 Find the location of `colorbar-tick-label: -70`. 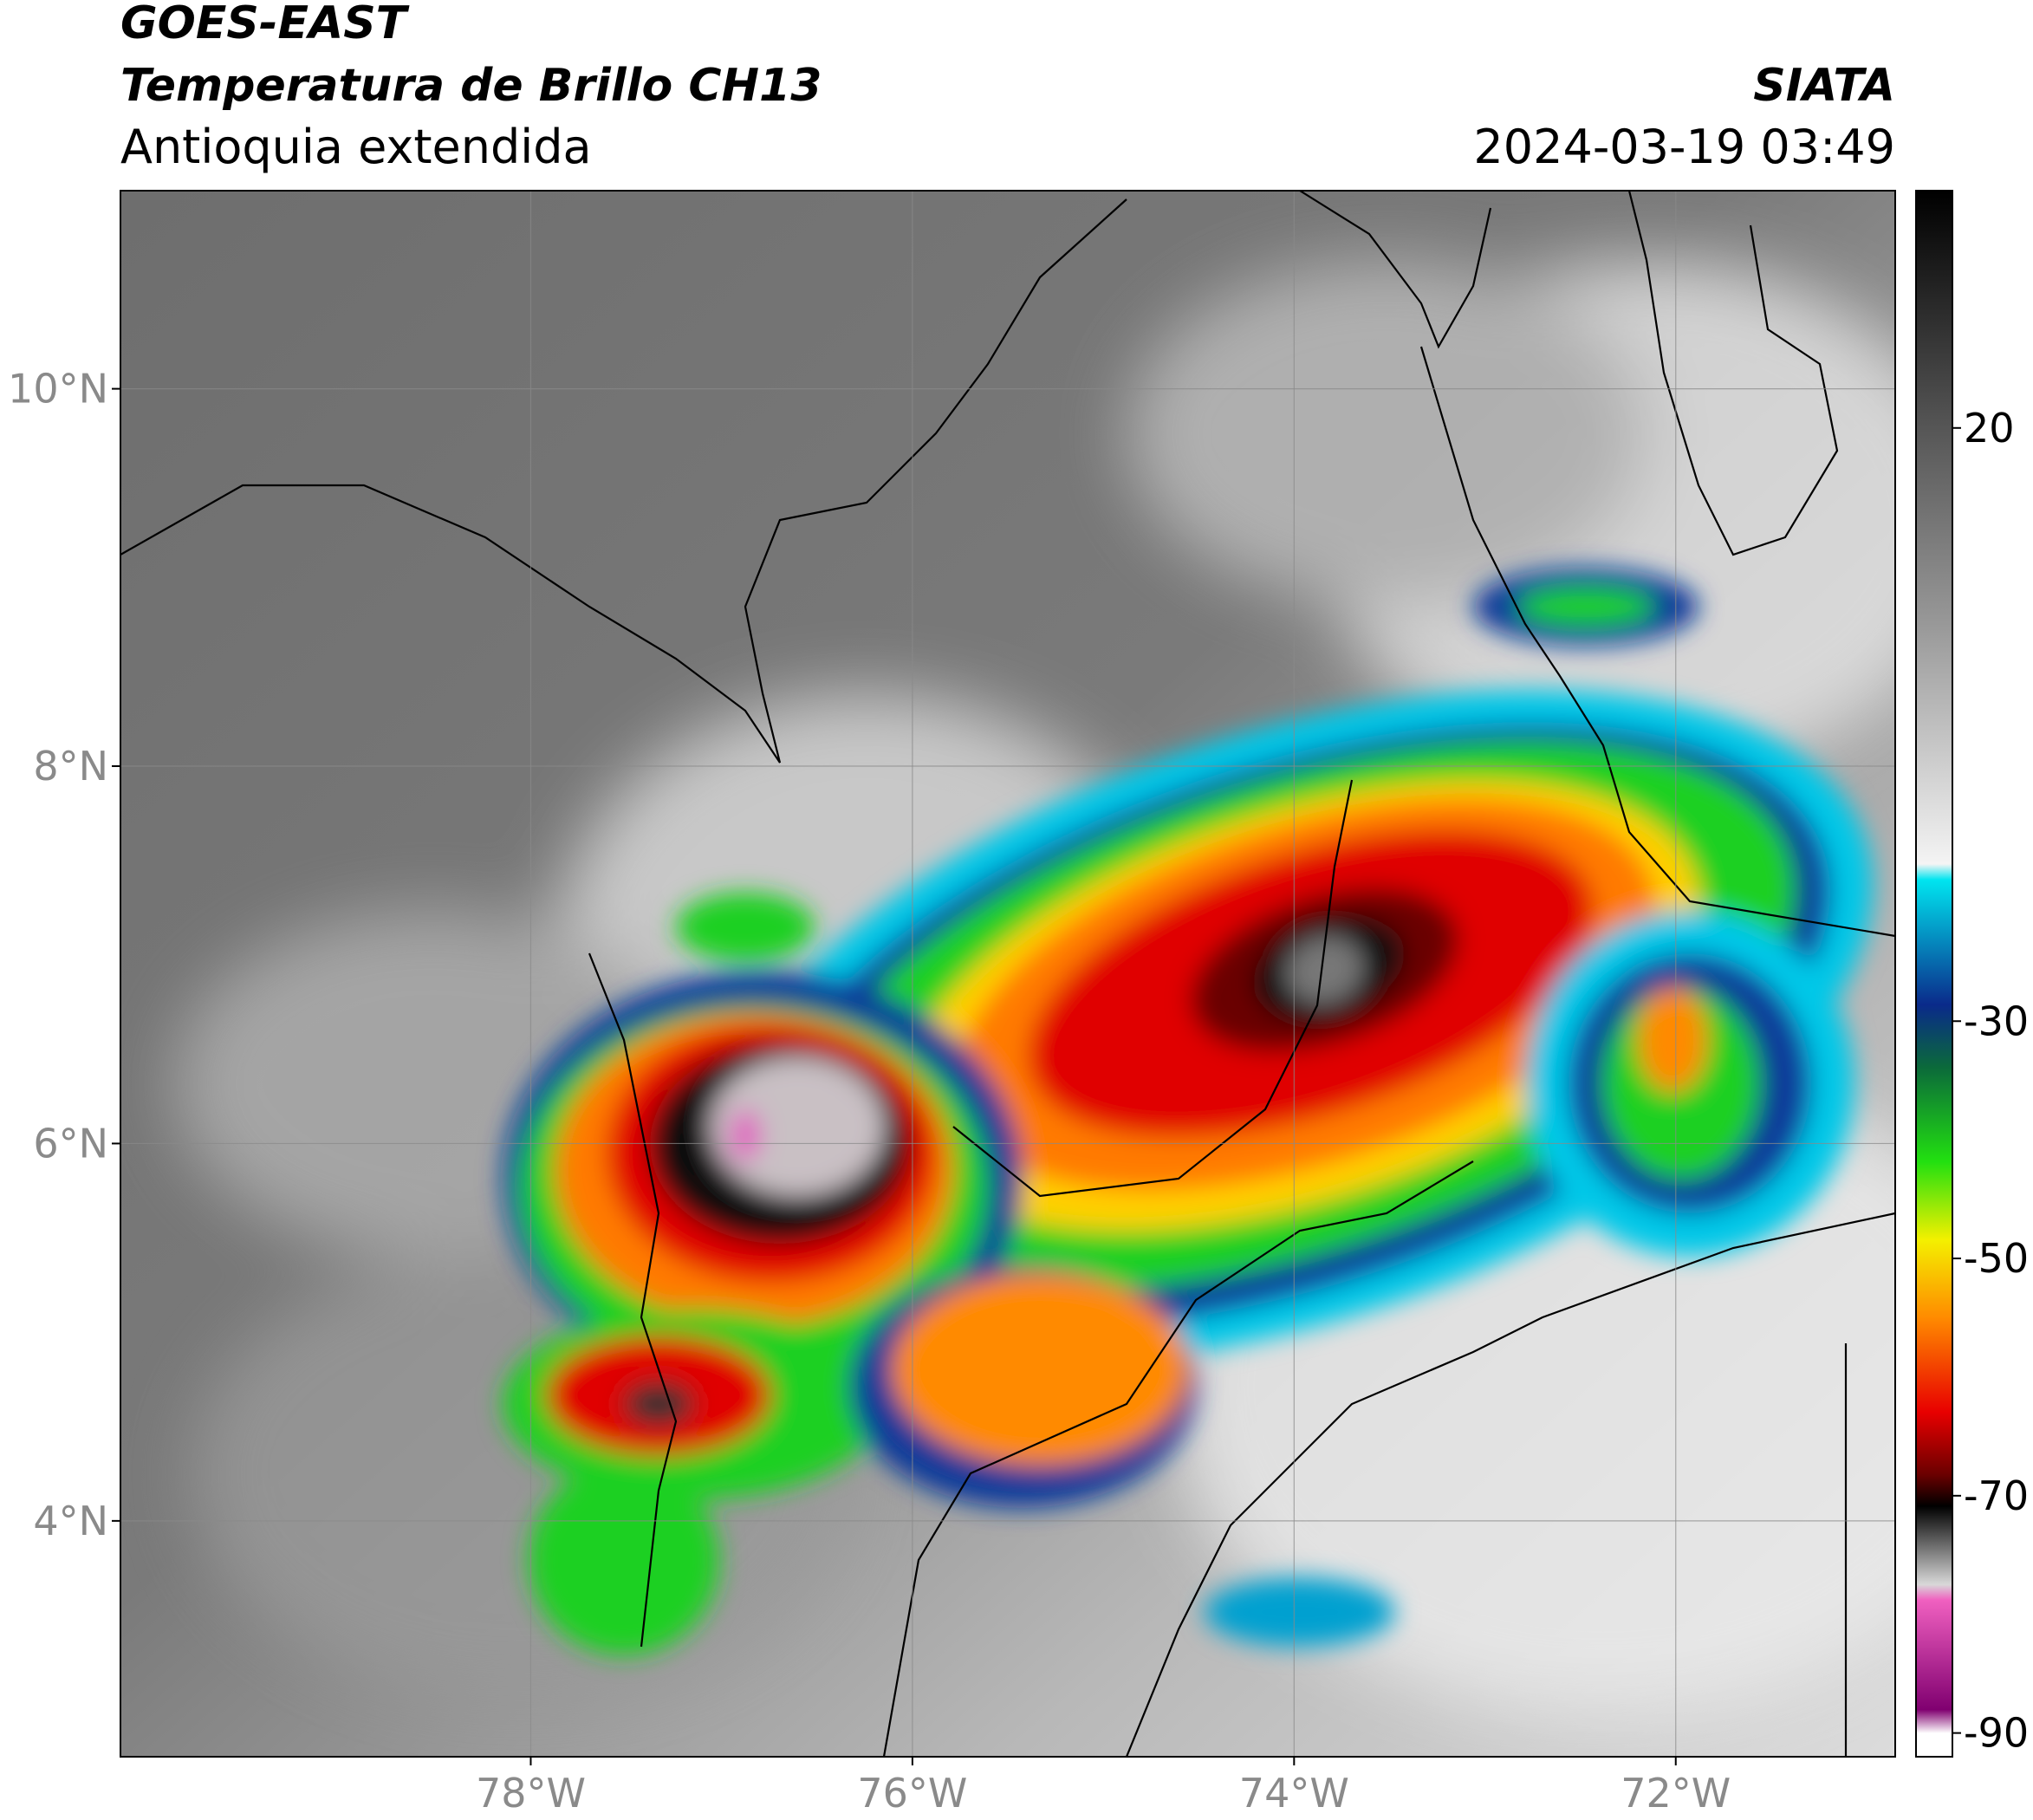

colorbar-tick-label: -70 is located at coordinates (1997, 1495).